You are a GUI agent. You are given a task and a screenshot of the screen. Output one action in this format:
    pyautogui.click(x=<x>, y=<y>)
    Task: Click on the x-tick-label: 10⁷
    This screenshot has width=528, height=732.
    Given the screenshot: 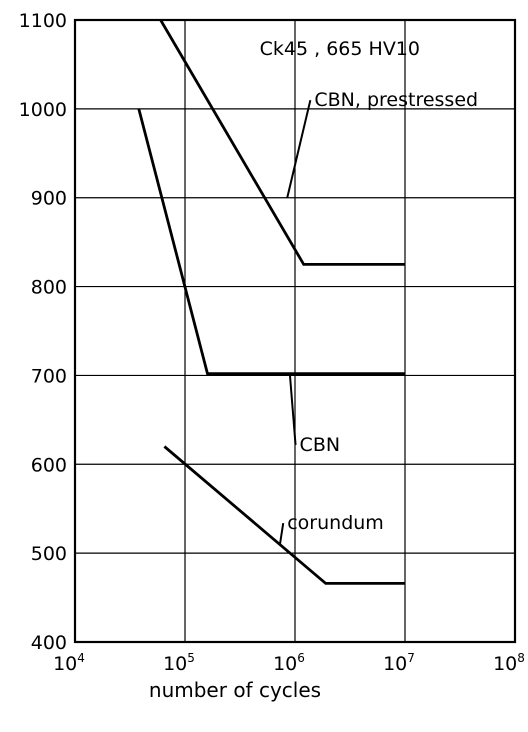 What is the action you would take?
    pyautogui.click(x=399, y=663)
    